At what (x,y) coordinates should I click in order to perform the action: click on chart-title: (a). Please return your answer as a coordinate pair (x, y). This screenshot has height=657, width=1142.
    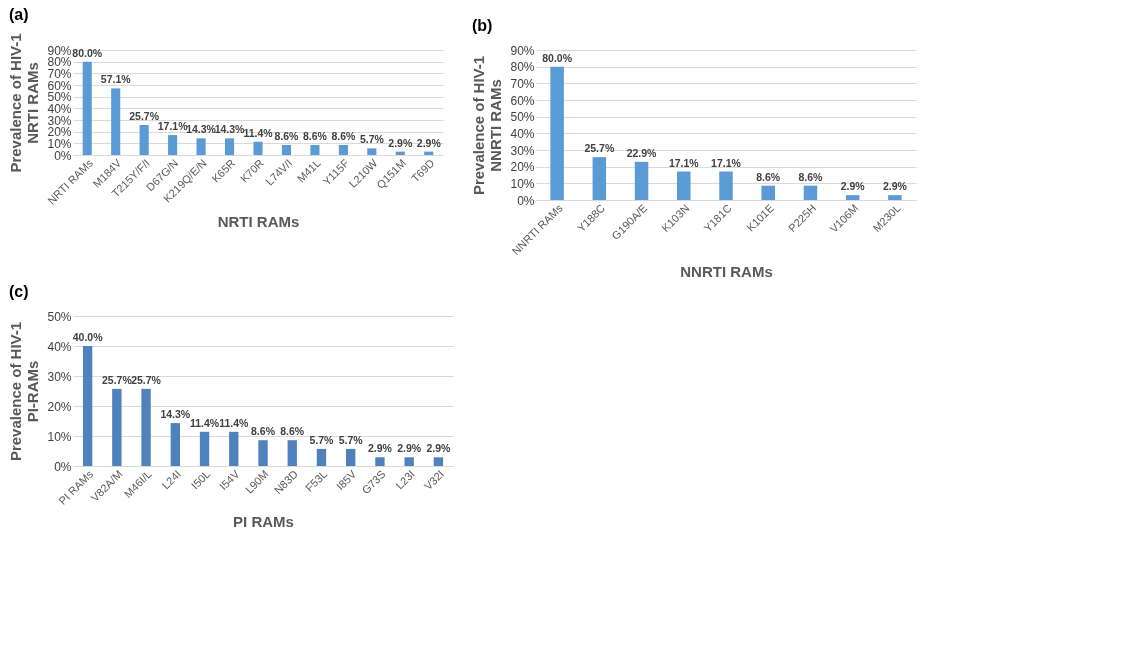
    Looking at the image, I should click on (18, 14).